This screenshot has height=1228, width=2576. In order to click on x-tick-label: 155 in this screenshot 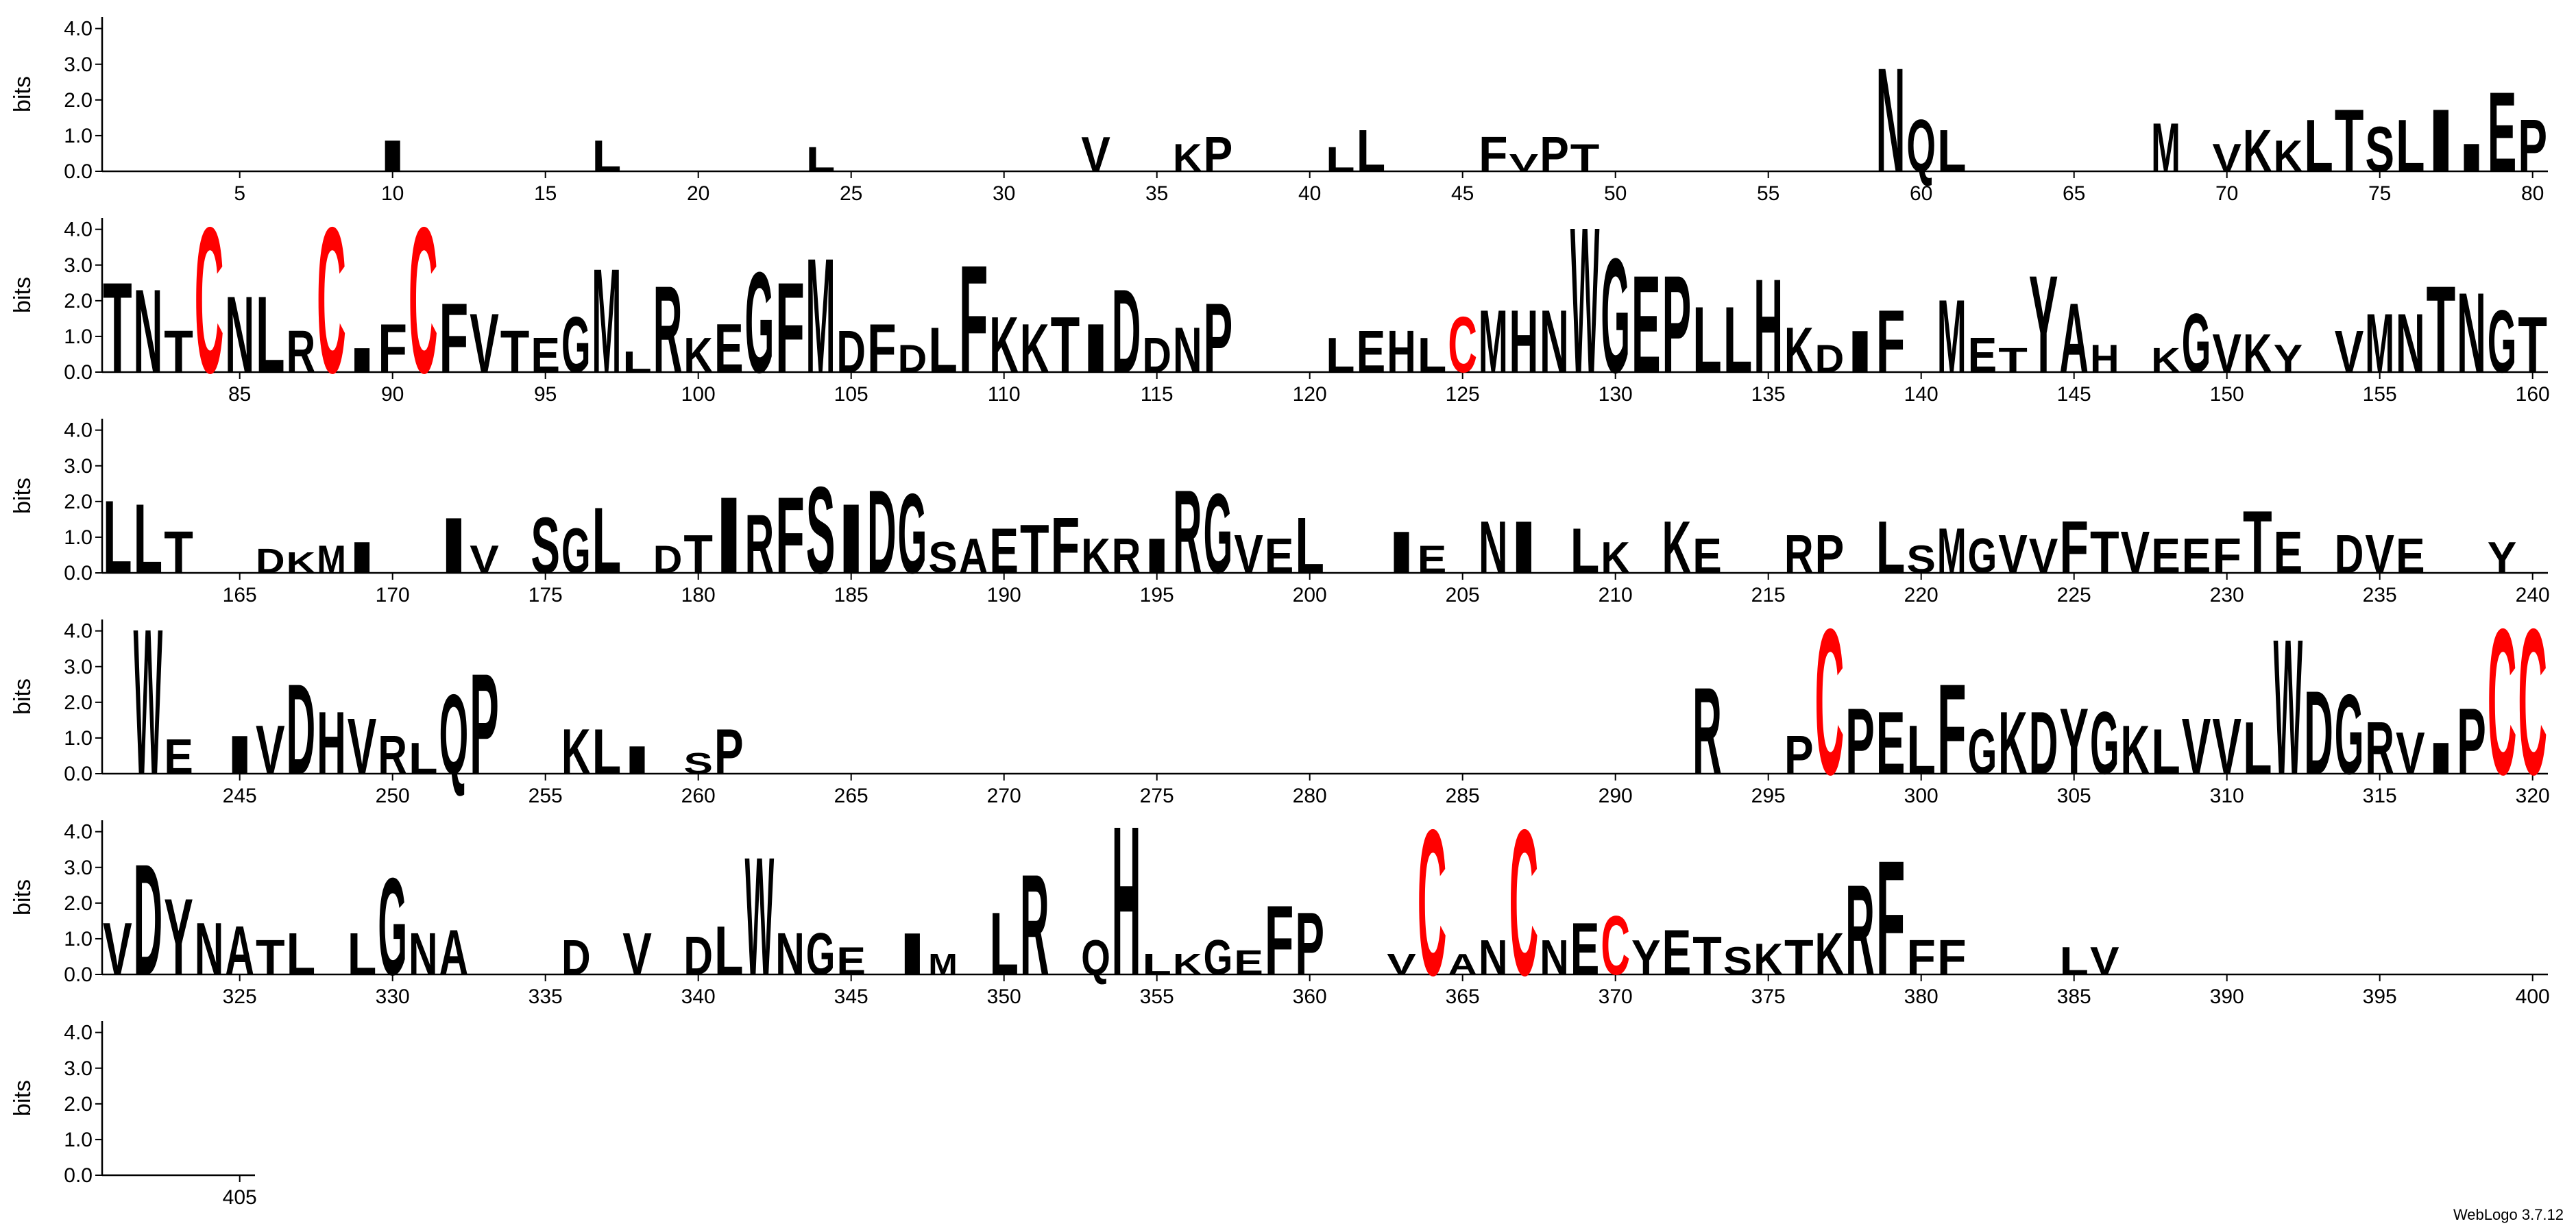, I will do `click(2380, 394)`.